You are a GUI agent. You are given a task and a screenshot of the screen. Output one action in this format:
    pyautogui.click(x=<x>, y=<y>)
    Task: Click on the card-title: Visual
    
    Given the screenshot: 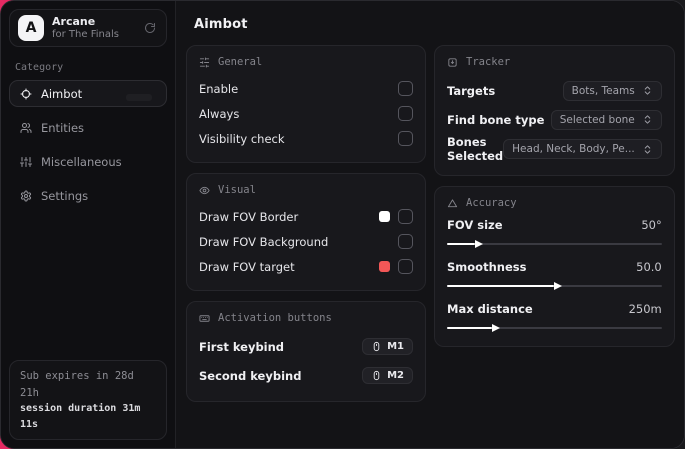 What is the action you would take?
    pyautogui.click(x=237, y=190)
    